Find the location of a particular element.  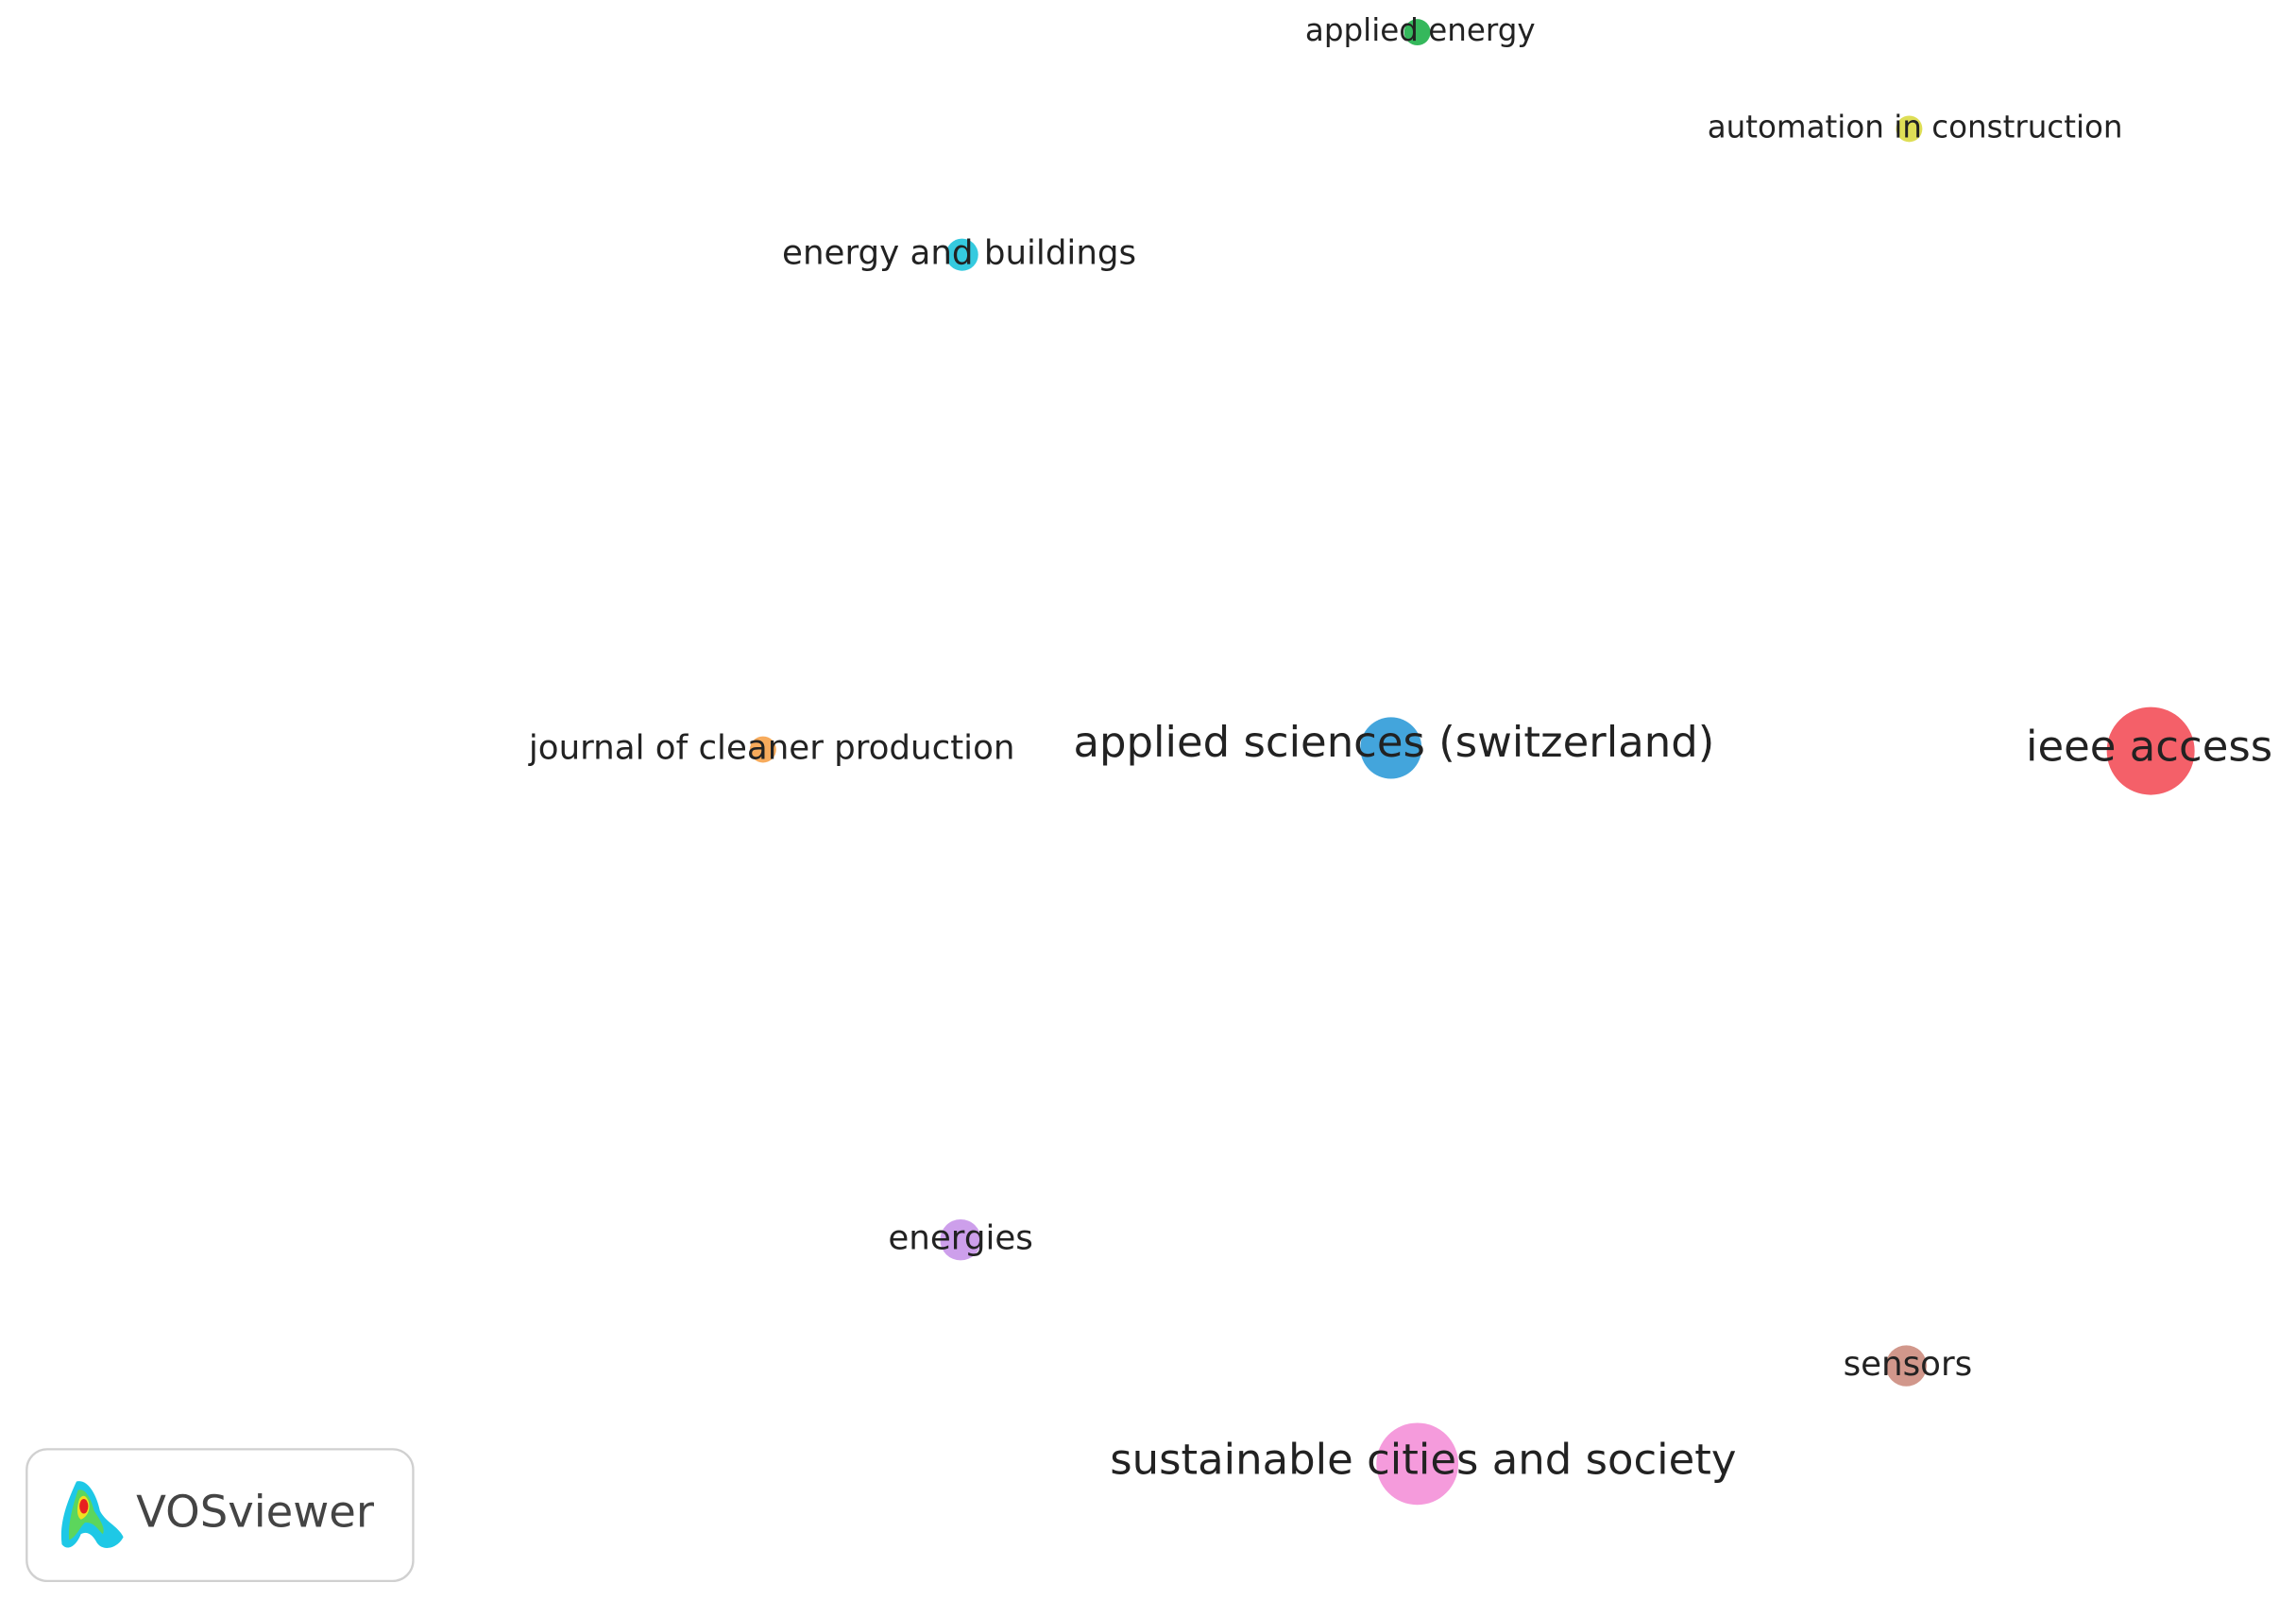

node-label: sustainable cities and society is located at coordinates (1423, 1459).